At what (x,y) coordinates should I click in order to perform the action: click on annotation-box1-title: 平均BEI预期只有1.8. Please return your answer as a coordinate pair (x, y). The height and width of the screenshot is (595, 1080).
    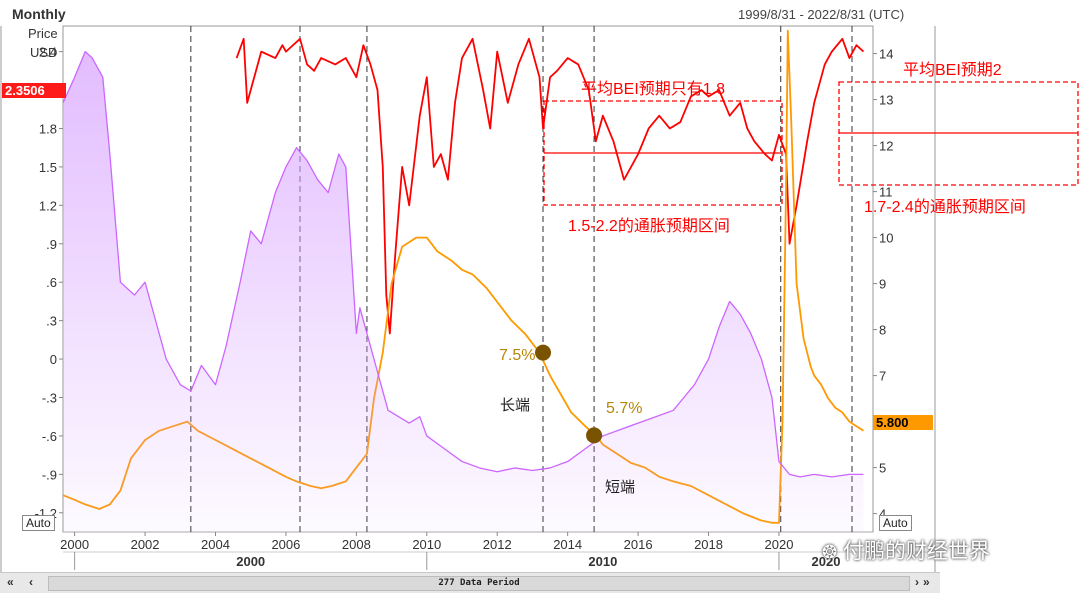
    Looking at the image, I should click on (653, 89).